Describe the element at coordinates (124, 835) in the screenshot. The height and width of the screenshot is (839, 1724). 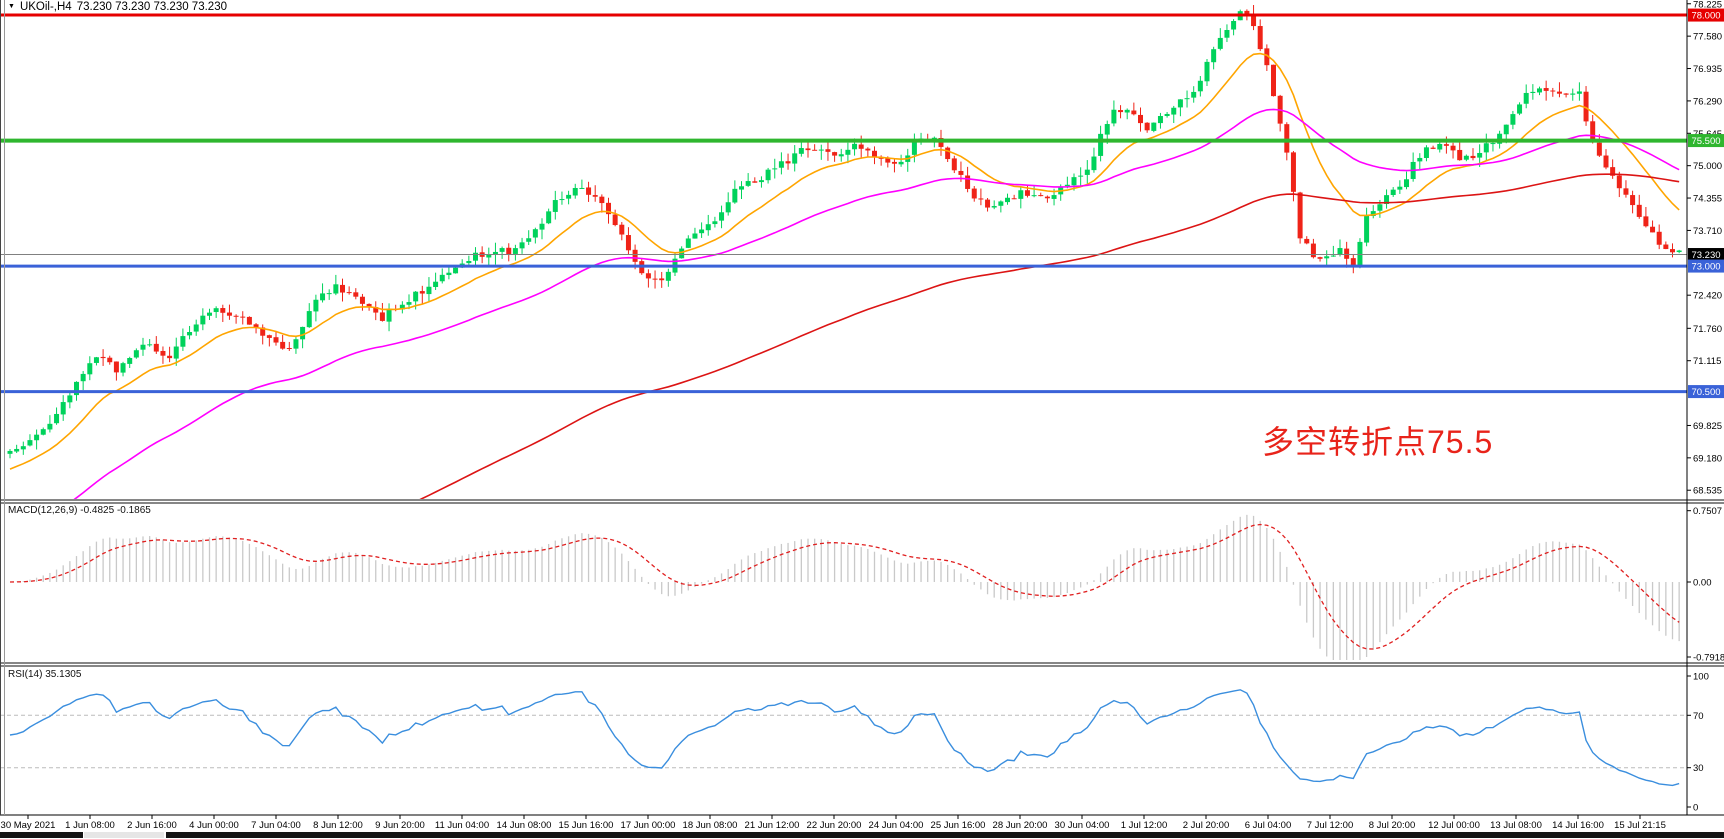
I see `scrollbar-thumb` at that location.